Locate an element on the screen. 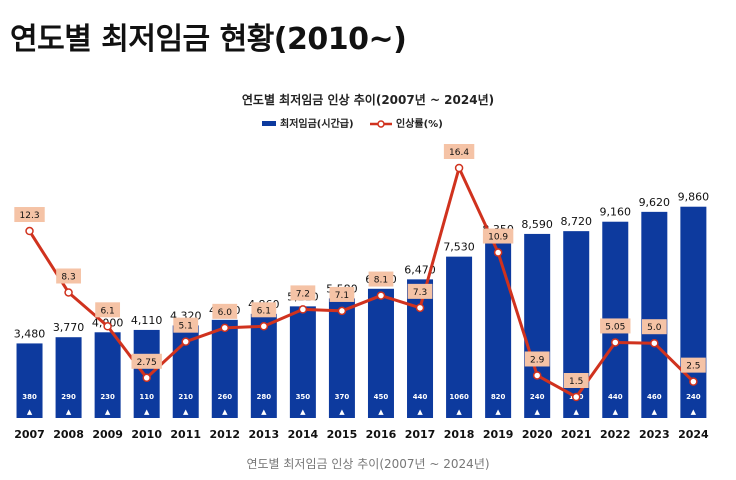 This screenshot has height=480, width=736. bar-value-label: 8,590 is located at coordinates (537, 224).